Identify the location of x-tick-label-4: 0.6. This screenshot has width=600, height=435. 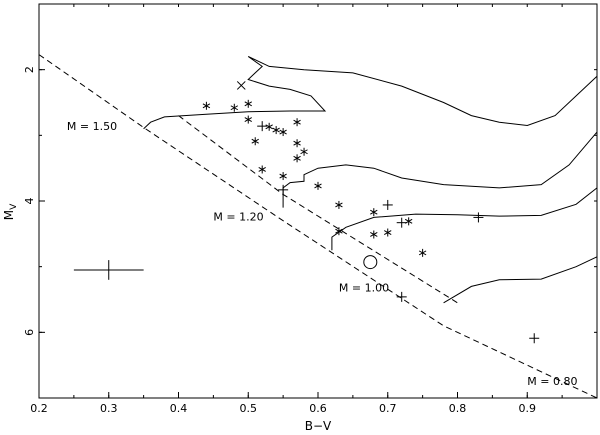
(318, 408).